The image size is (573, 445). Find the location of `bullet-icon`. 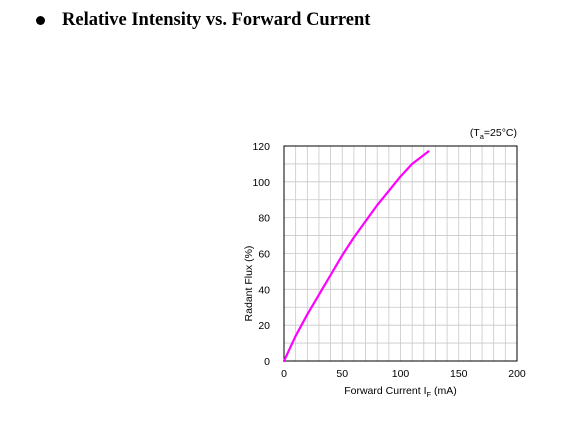

bullet-icon is located at coordinates (40, 20).